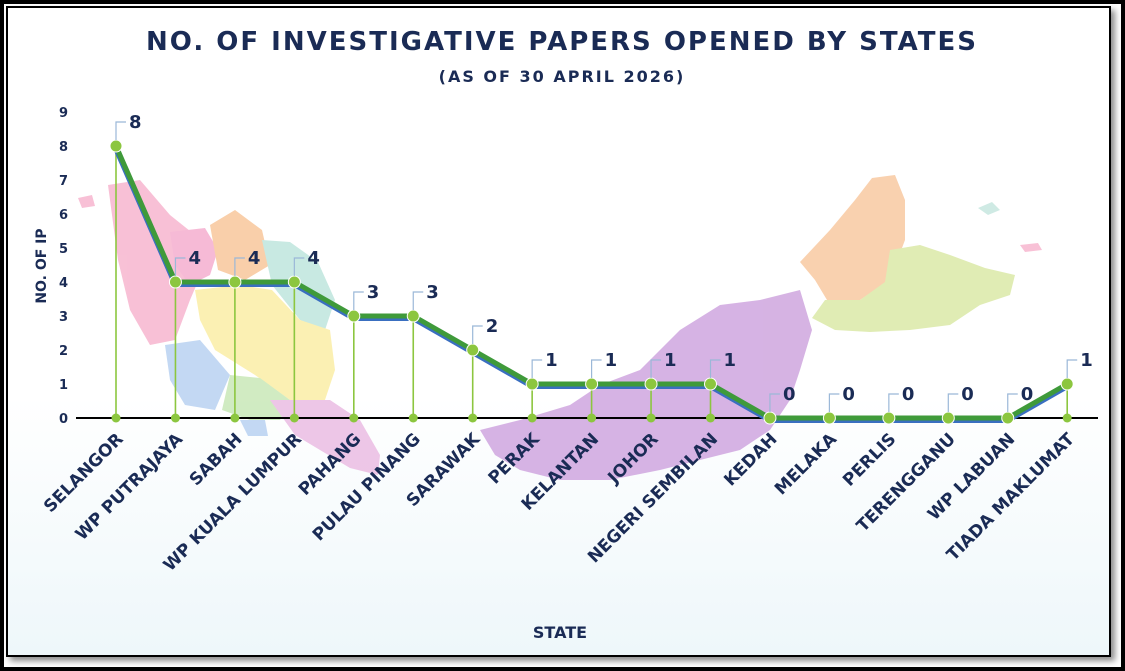 This screenshot has width=1125, height=671. What do you see at coordinates (63, 317) in the screenshot?
I see `y-tick-label-3: 3` at bounding box center [63, 317].